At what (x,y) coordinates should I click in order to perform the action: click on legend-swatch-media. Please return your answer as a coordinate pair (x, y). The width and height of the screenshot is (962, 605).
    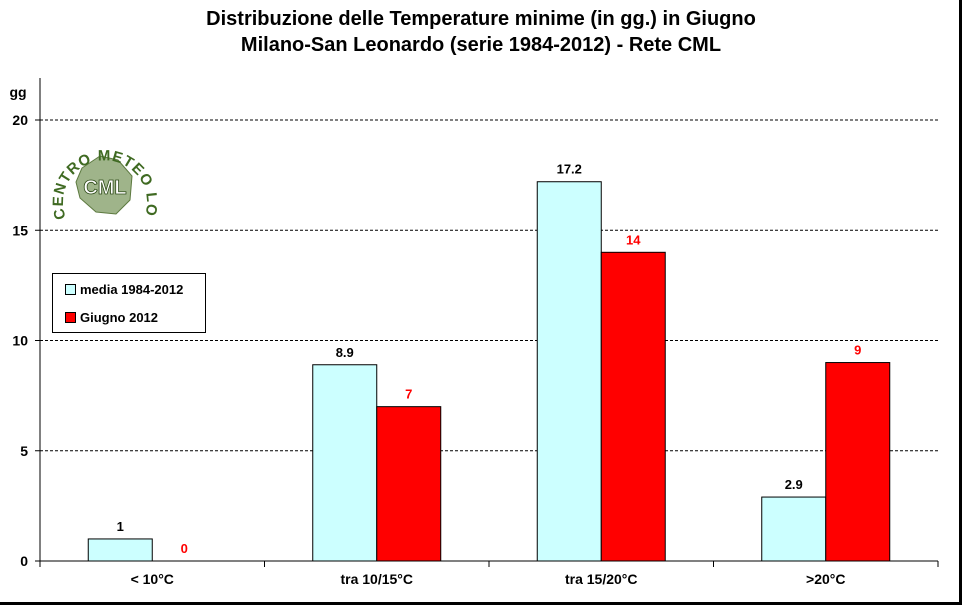
    Looking at the image, I should click on (70, 289).